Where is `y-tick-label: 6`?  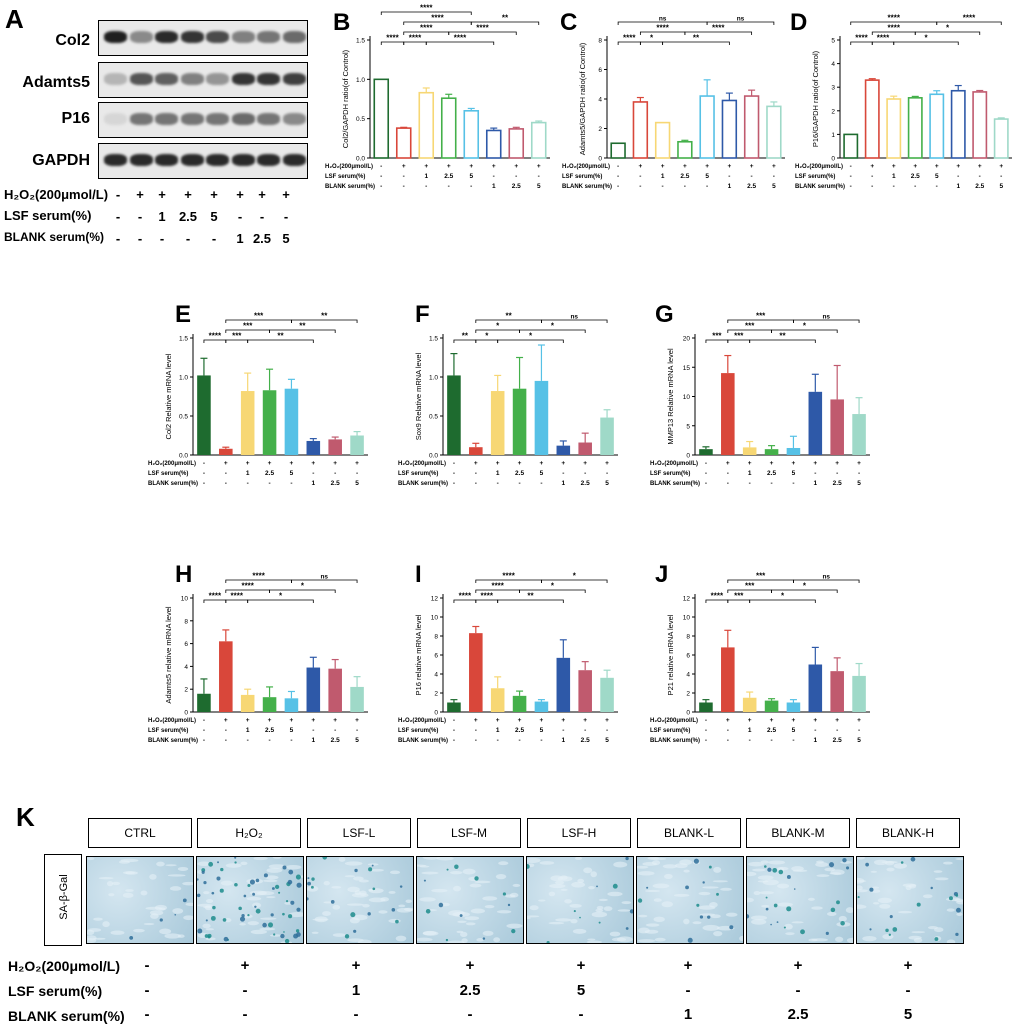
y-tick-label: 6 is located at coordinates (186, 644).